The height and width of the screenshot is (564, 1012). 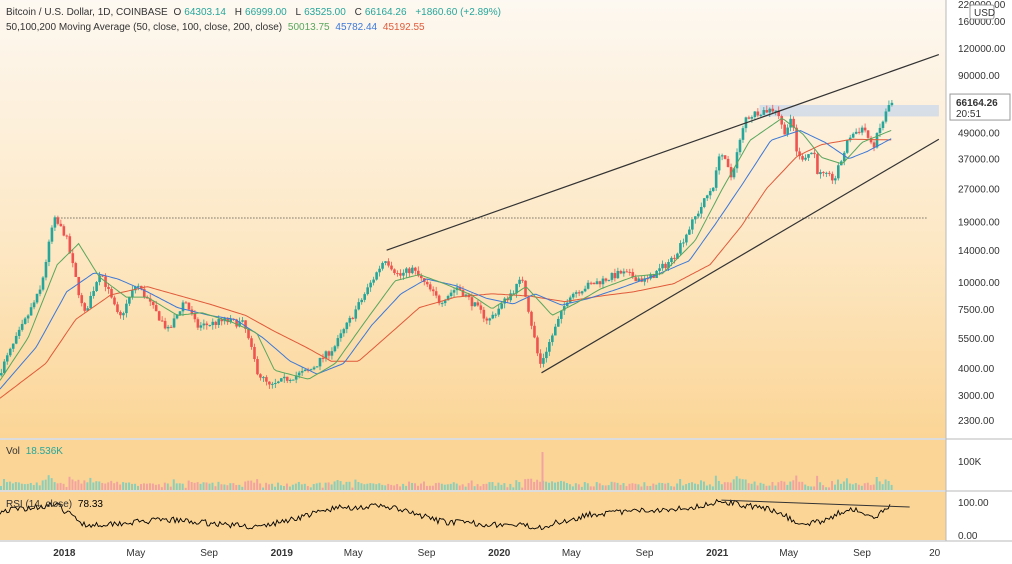 I want to click on current-price-value: 66164.26, so click(x=977, y=103).